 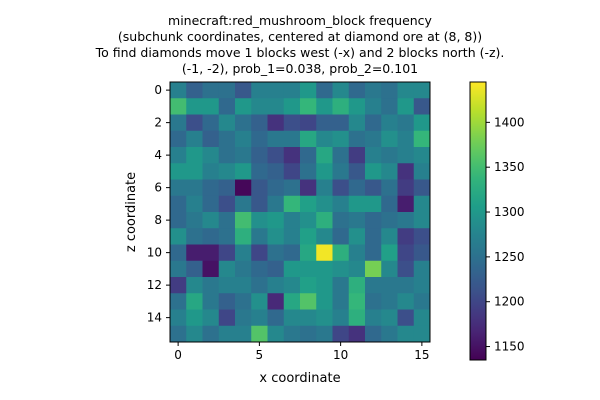 What do you see at coordinates (300, 68) in the screenshot?
I see `chart-title-line-4: (-1, -2), prob_1=0.038, prob_2=0.101` at bounding box center [300, 68].